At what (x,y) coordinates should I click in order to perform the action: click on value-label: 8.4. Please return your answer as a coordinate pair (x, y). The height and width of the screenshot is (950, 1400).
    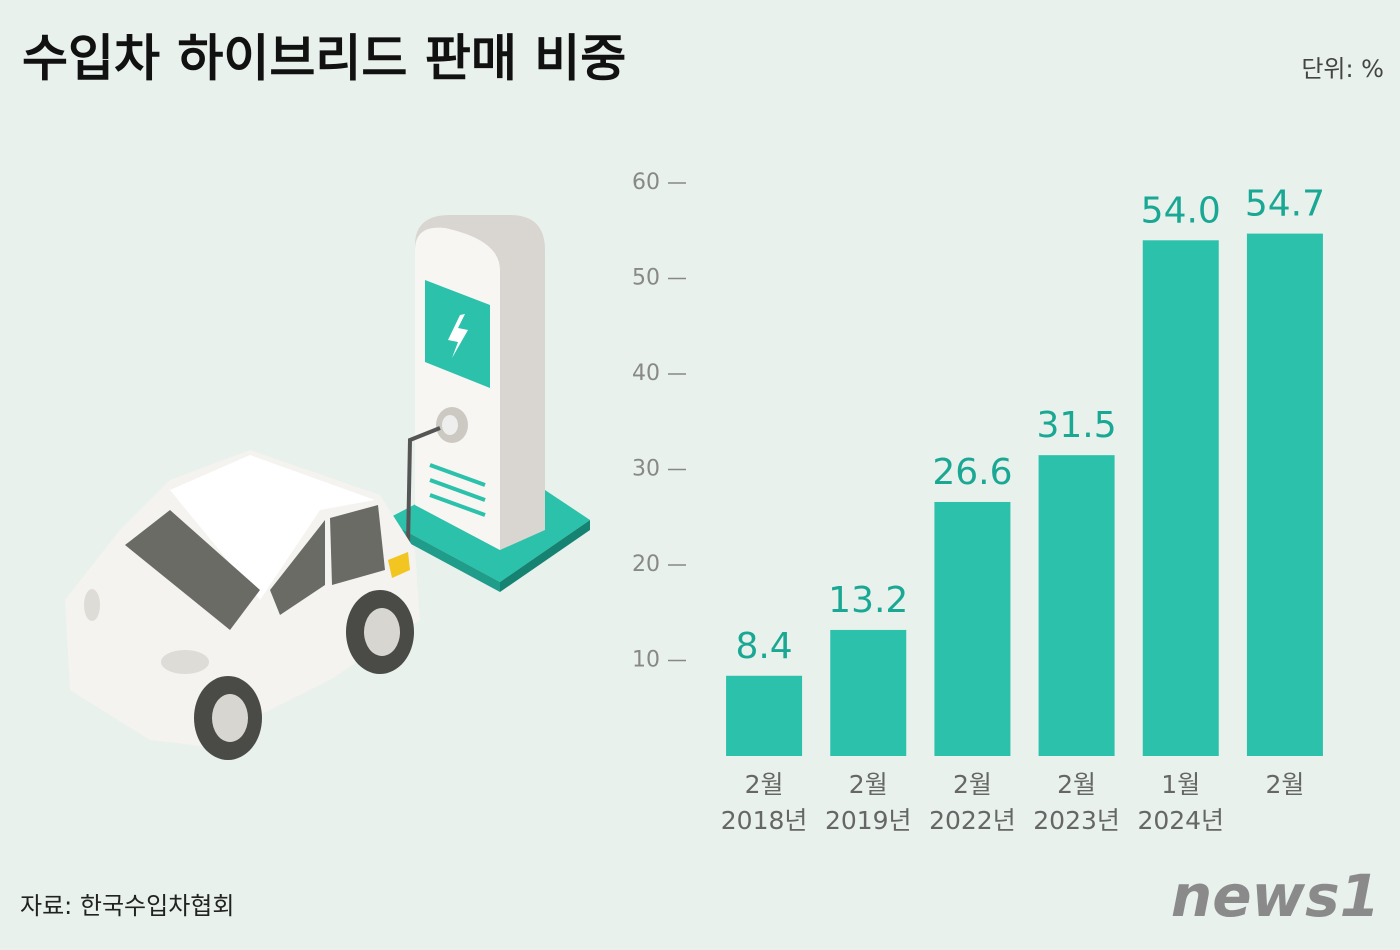
    Looking at the image, I should click on (763, 646).